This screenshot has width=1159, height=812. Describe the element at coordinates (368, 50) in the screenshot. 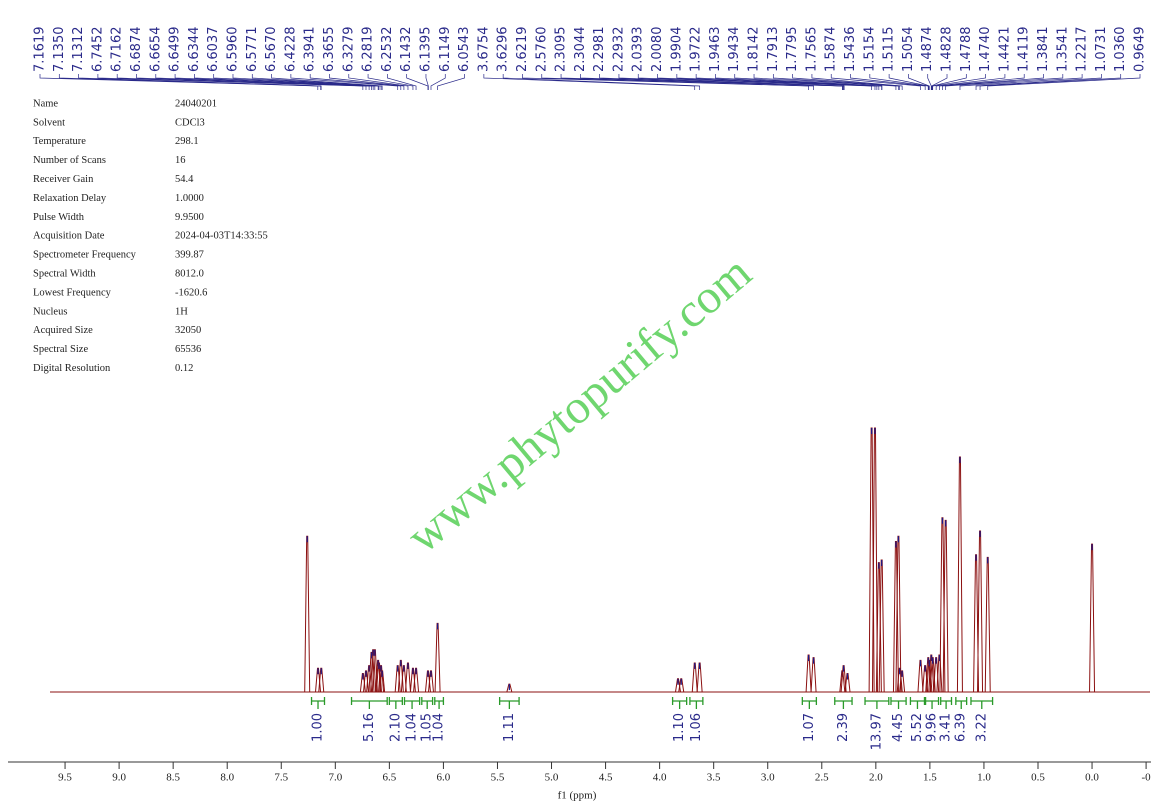

I see `peak-label: 6.2819` at that location.